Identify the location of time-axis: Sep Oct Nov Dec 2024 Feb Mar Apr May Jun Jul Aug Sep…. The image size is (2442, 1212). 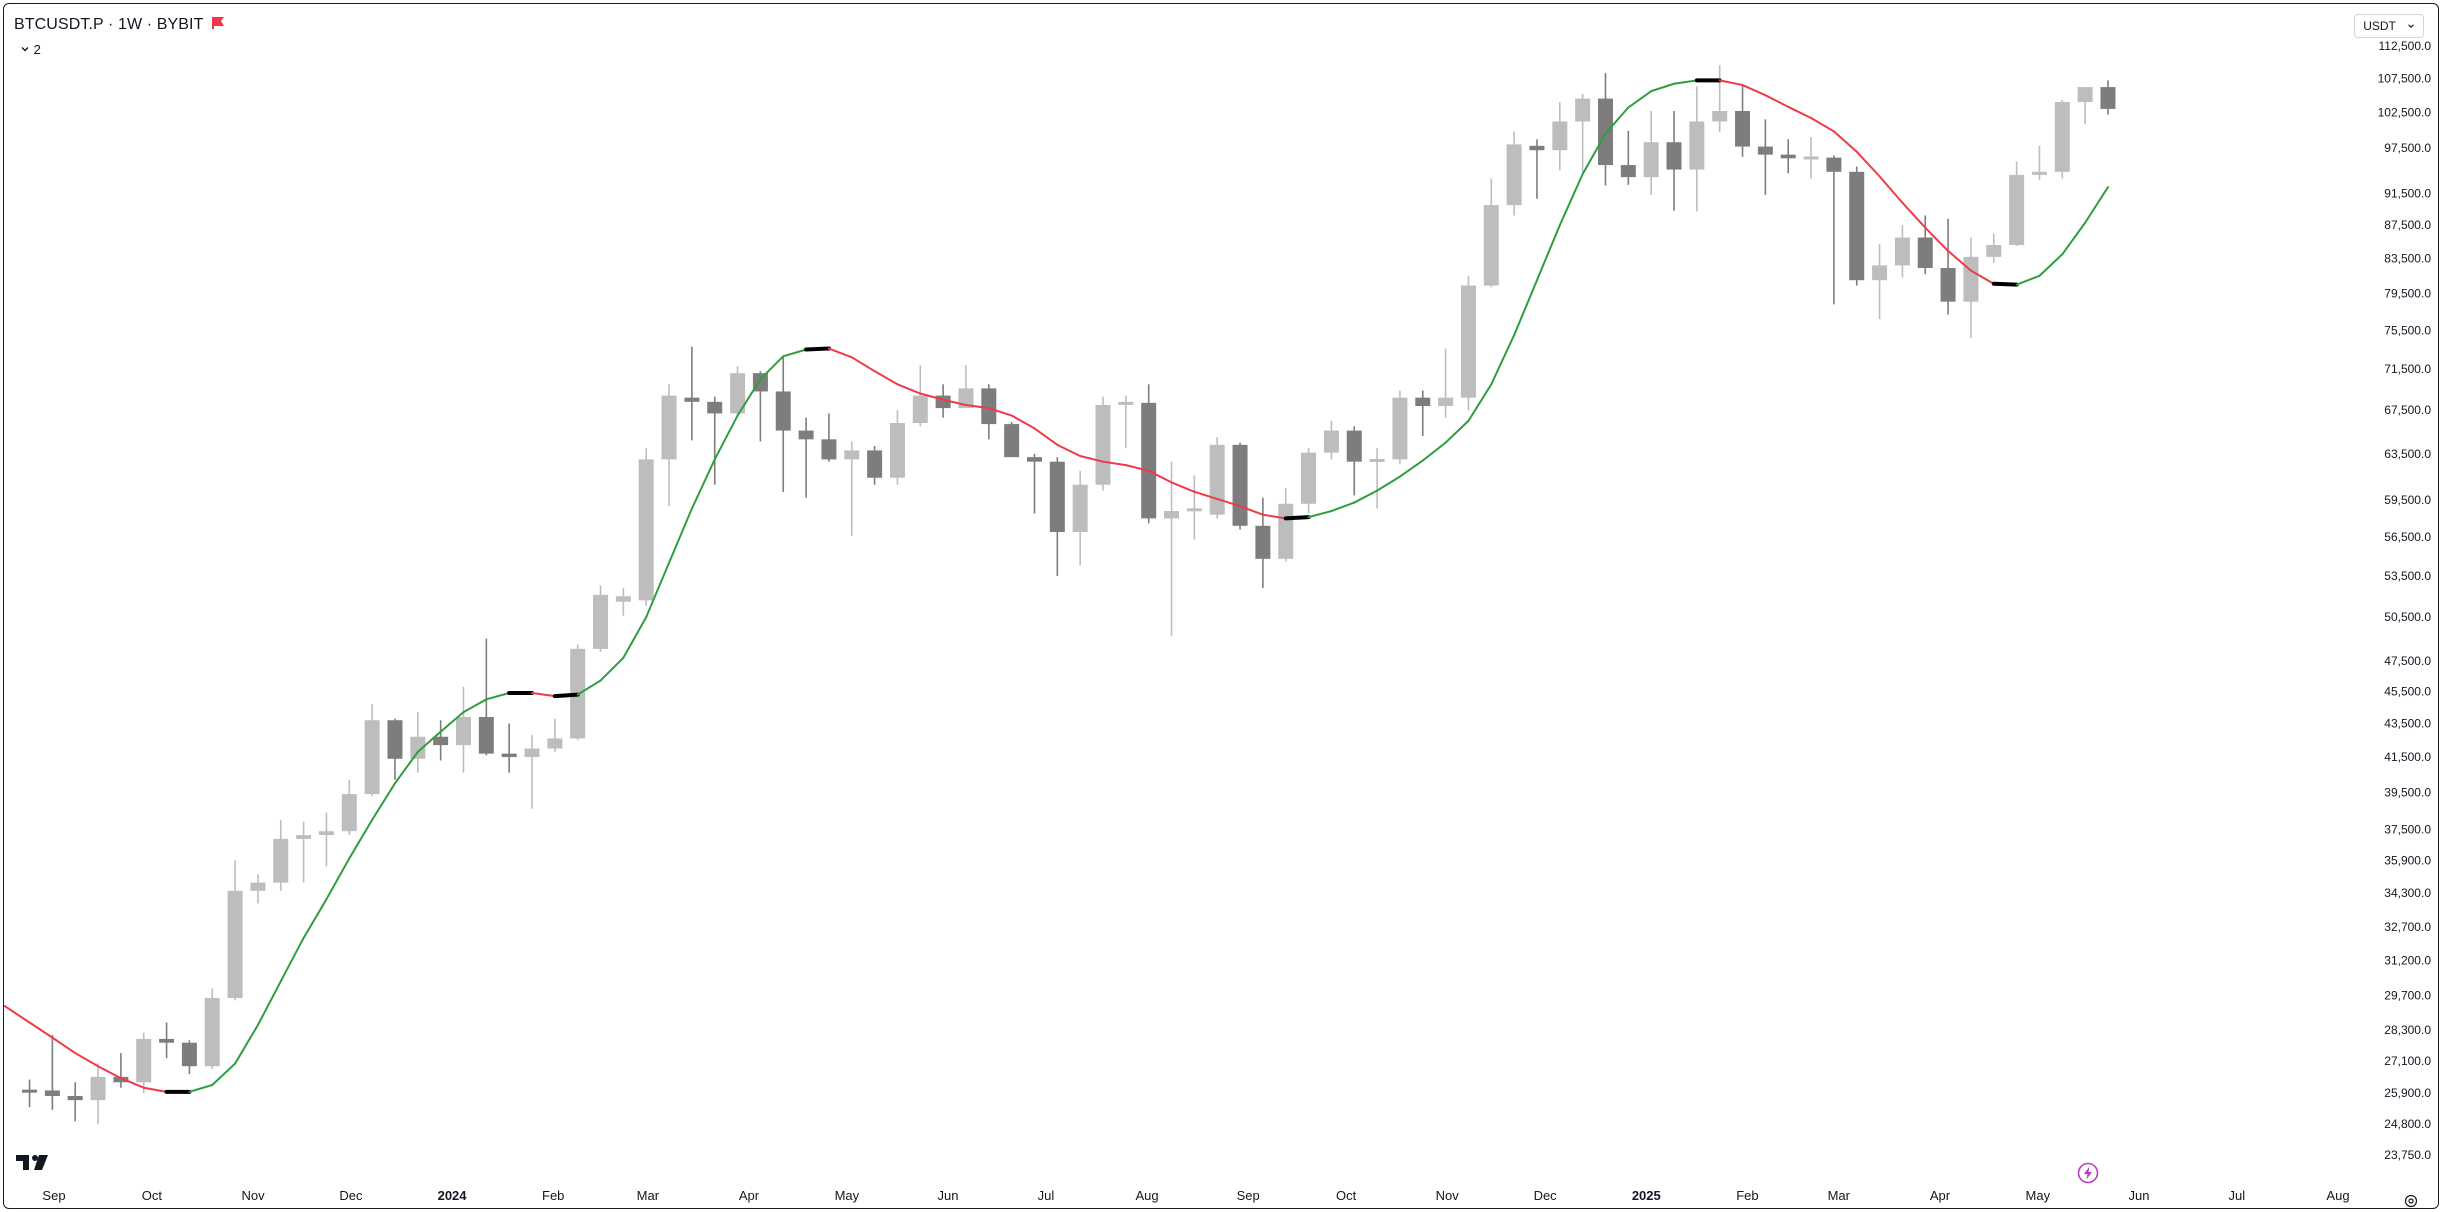
(1195, 1195).